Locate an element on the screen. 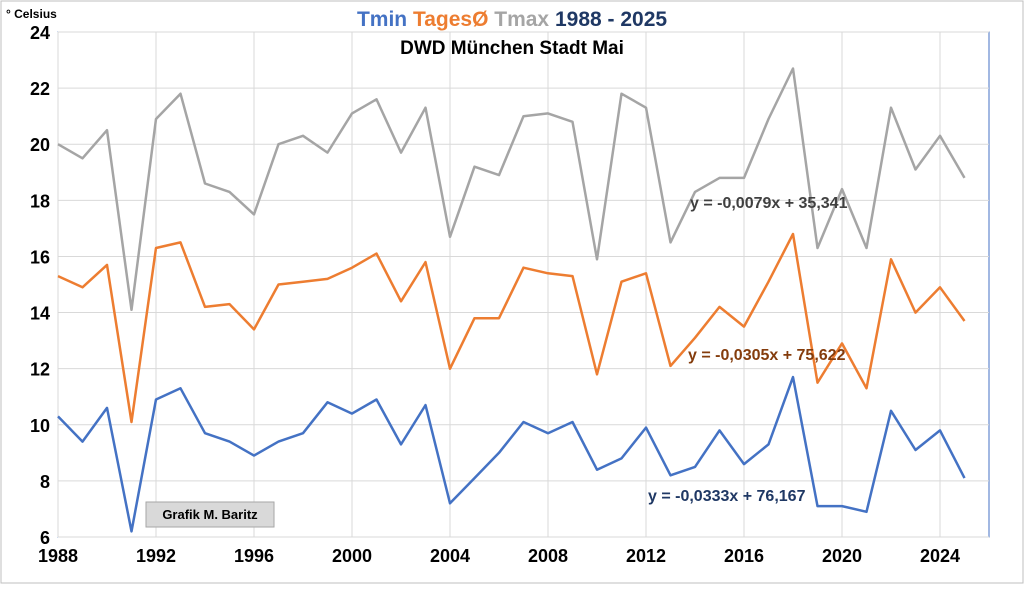 This screenshot has height=589, width=1024. x-tick-label: 2020 is located at coordinates (842, 556).